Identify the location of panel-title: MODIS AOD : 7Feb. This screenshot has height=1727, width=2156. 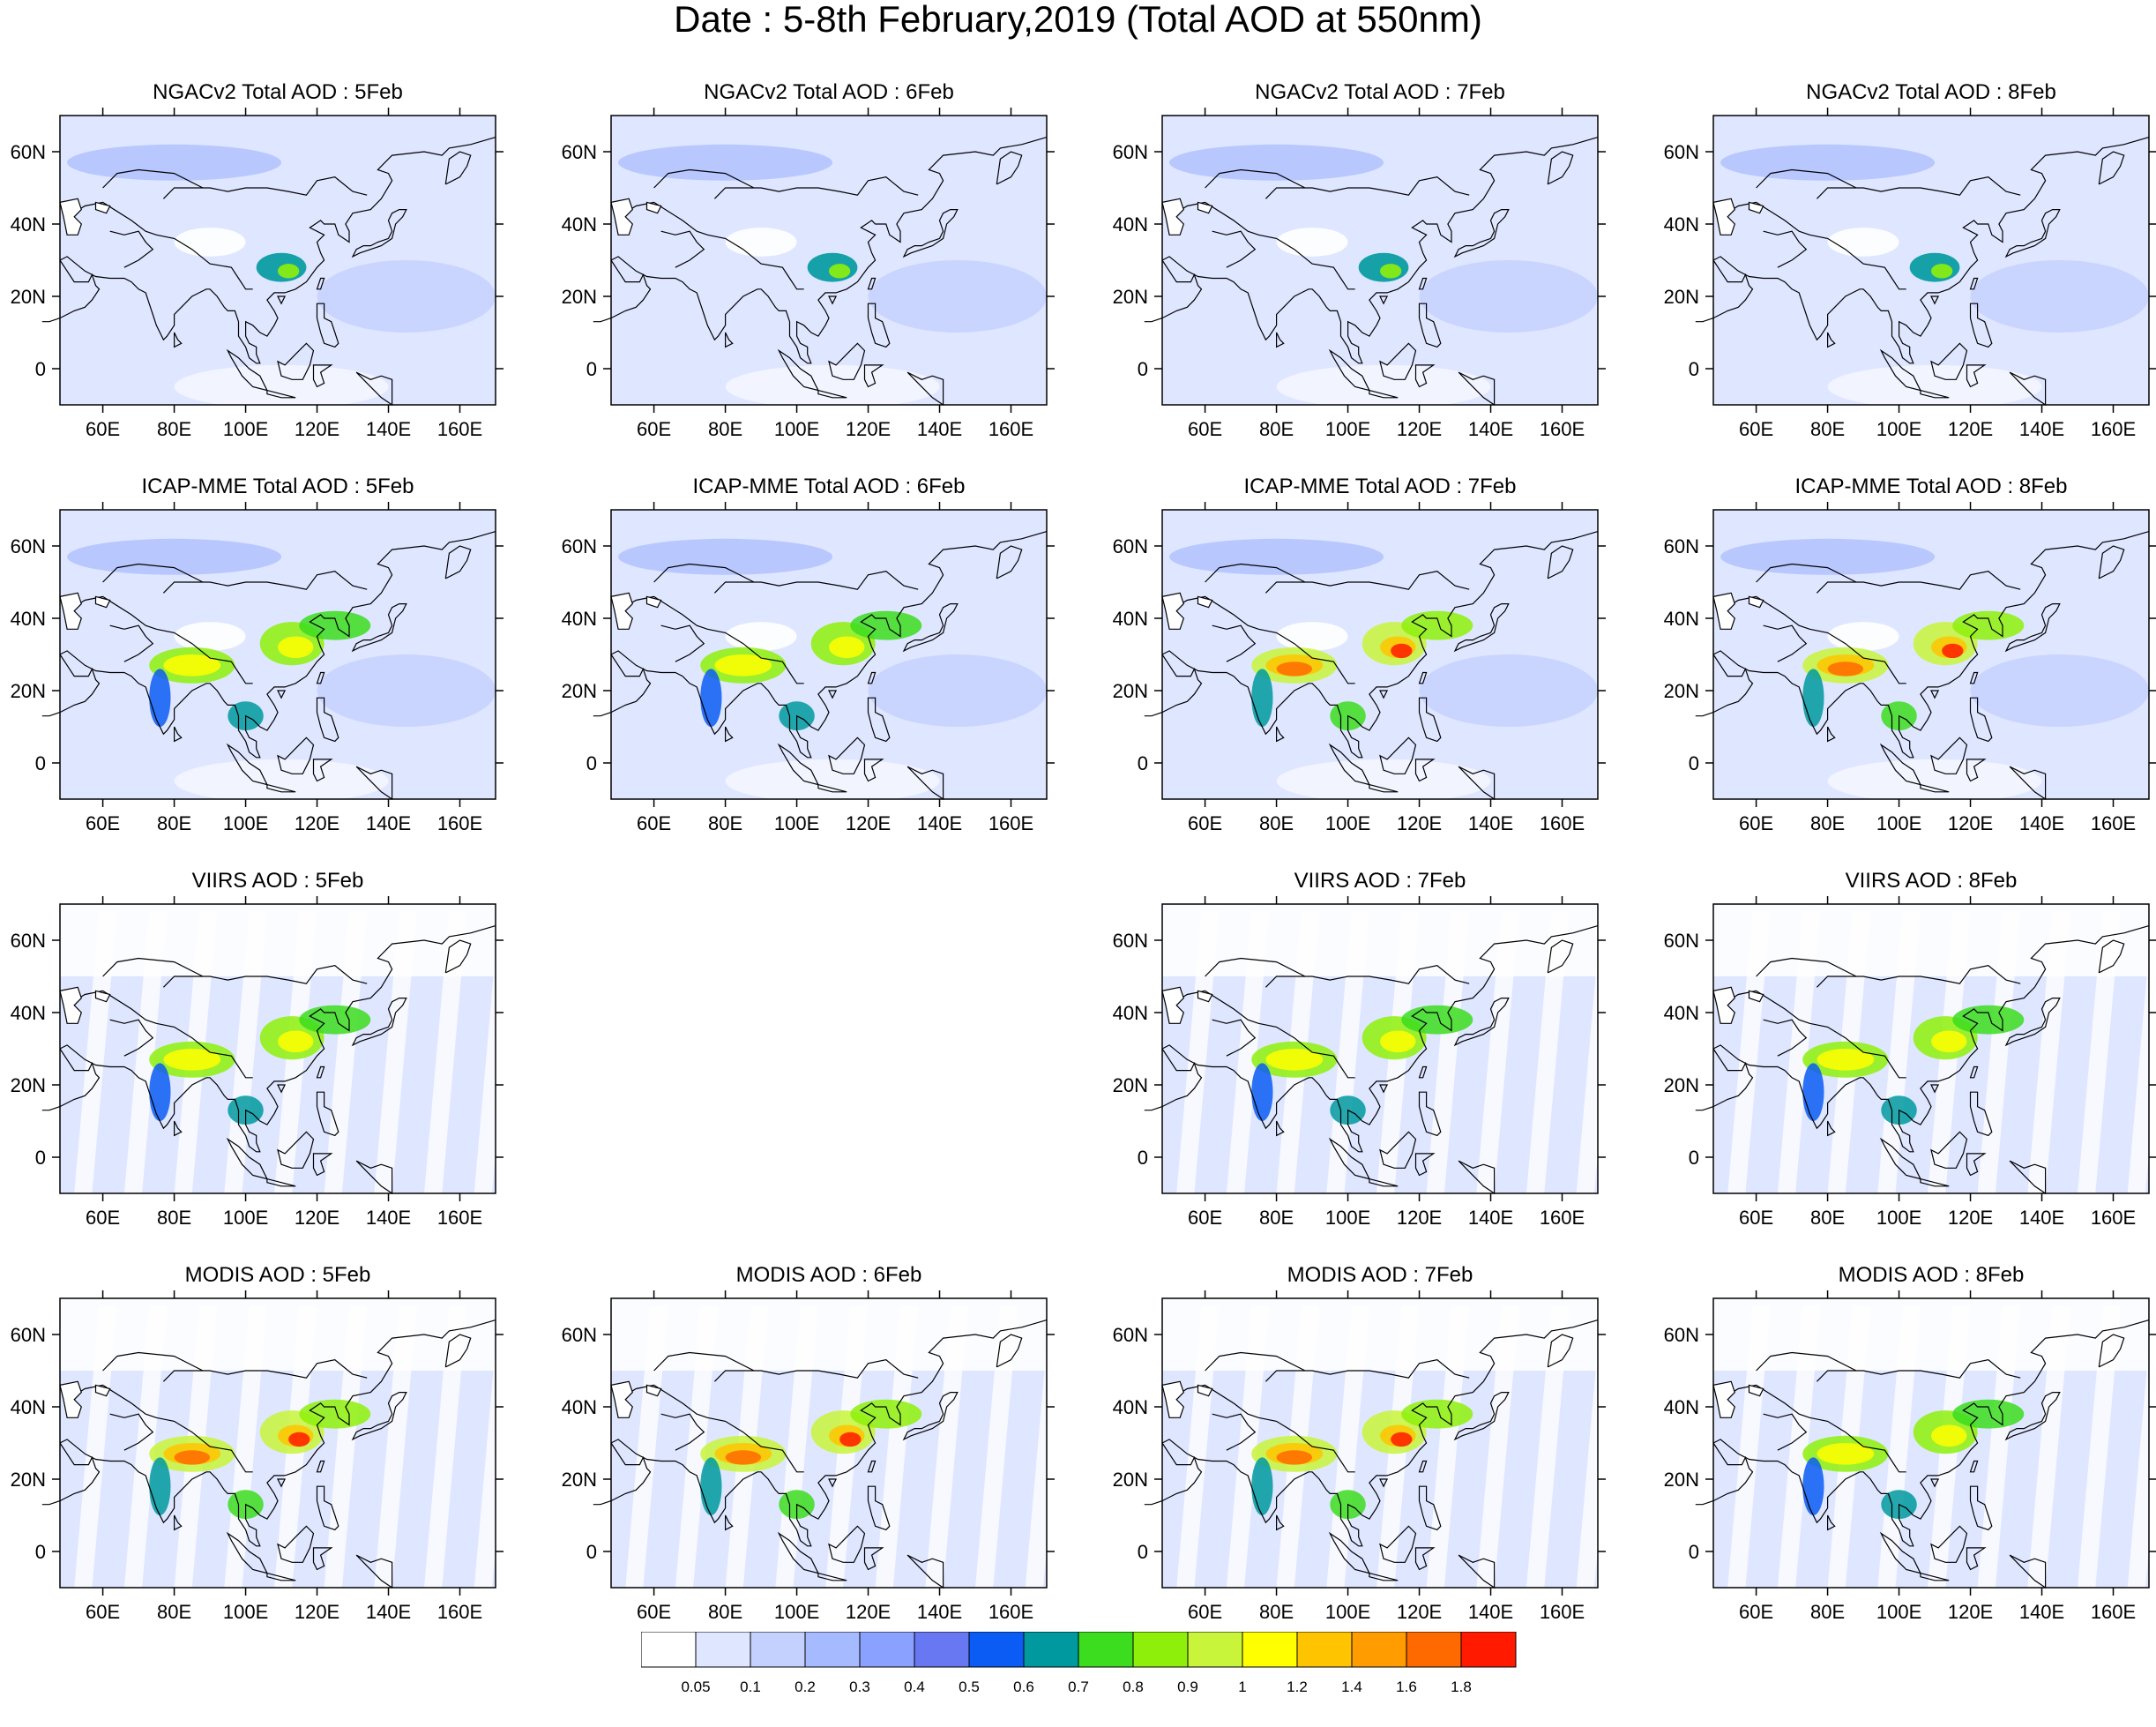
(1380, 1275).